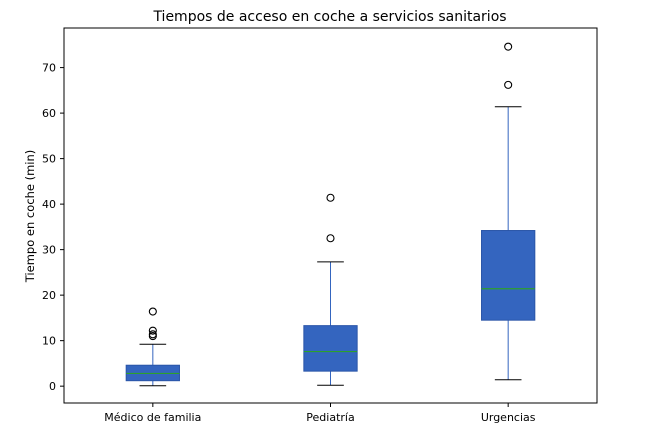 This screenshot has width=654, height=446. I want to click on y-axis-label: Tiempo en coche (min), so click(30, 217).